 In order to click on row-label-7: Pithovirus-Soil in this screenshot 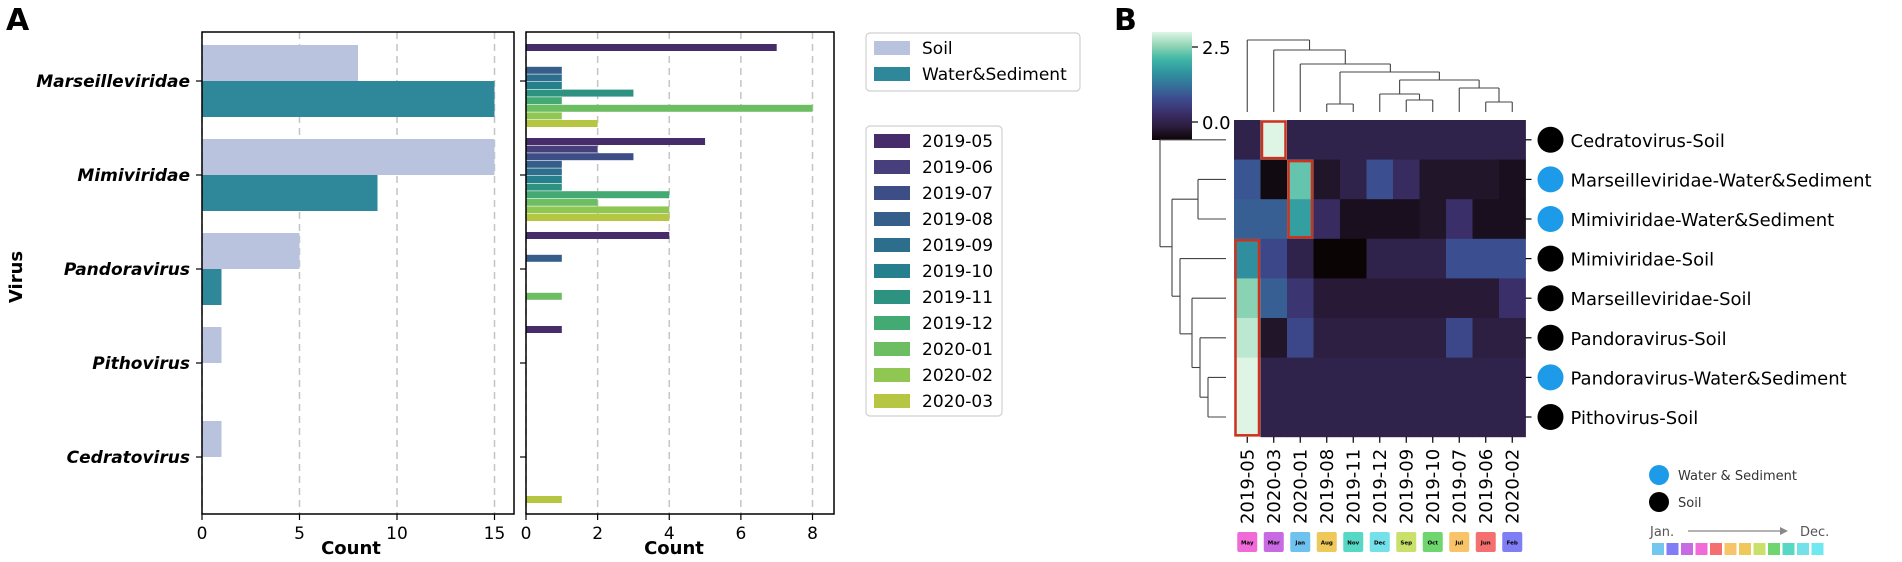, I will do `click(1635, 418)`.